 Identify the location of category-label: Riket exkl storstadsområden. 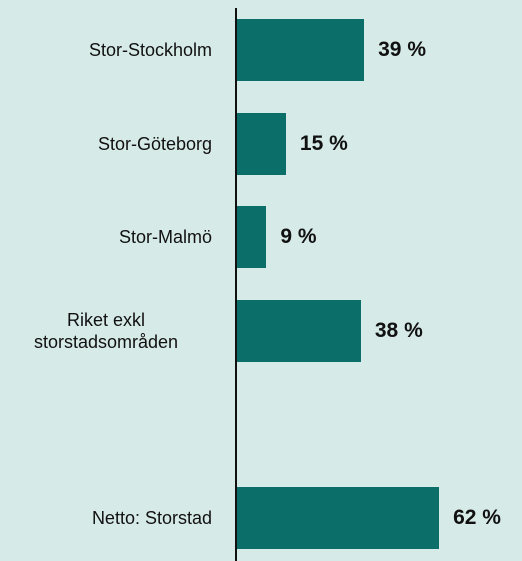
(106, 330).